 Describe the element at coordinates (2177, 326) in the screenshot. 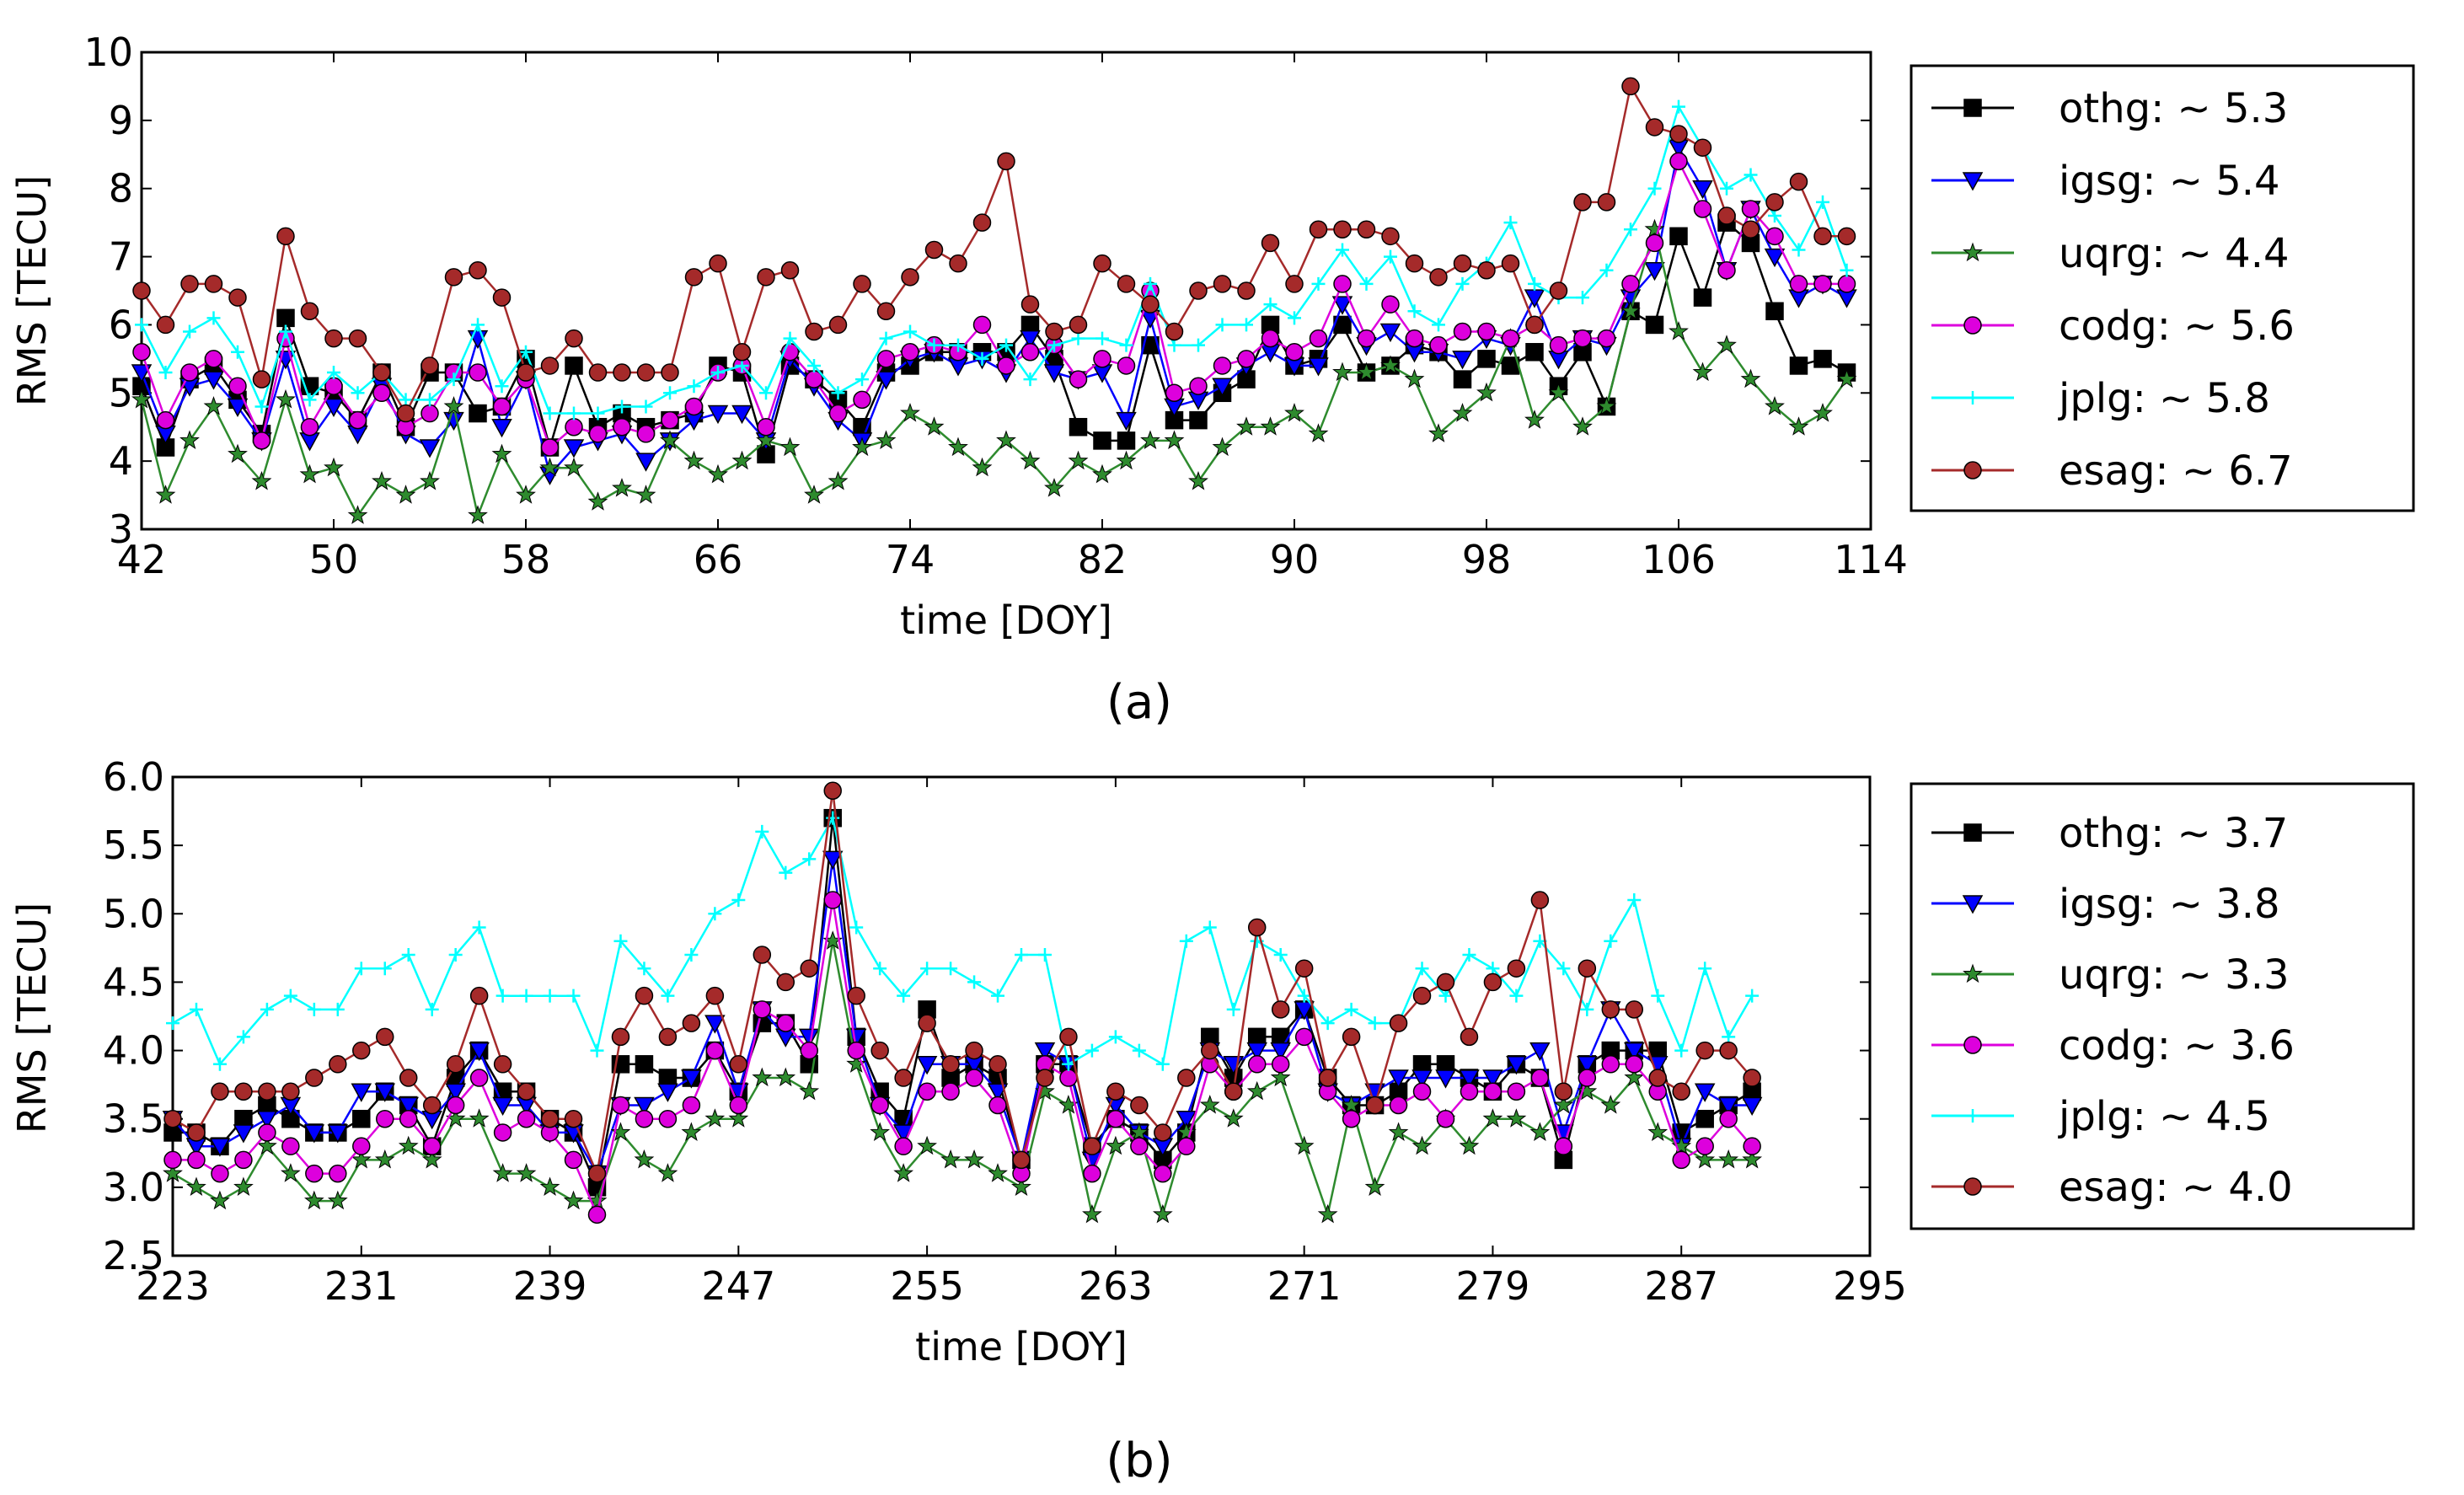

I see `panel-a-legend-label-codg: codg: ~ 5.6` at that location.